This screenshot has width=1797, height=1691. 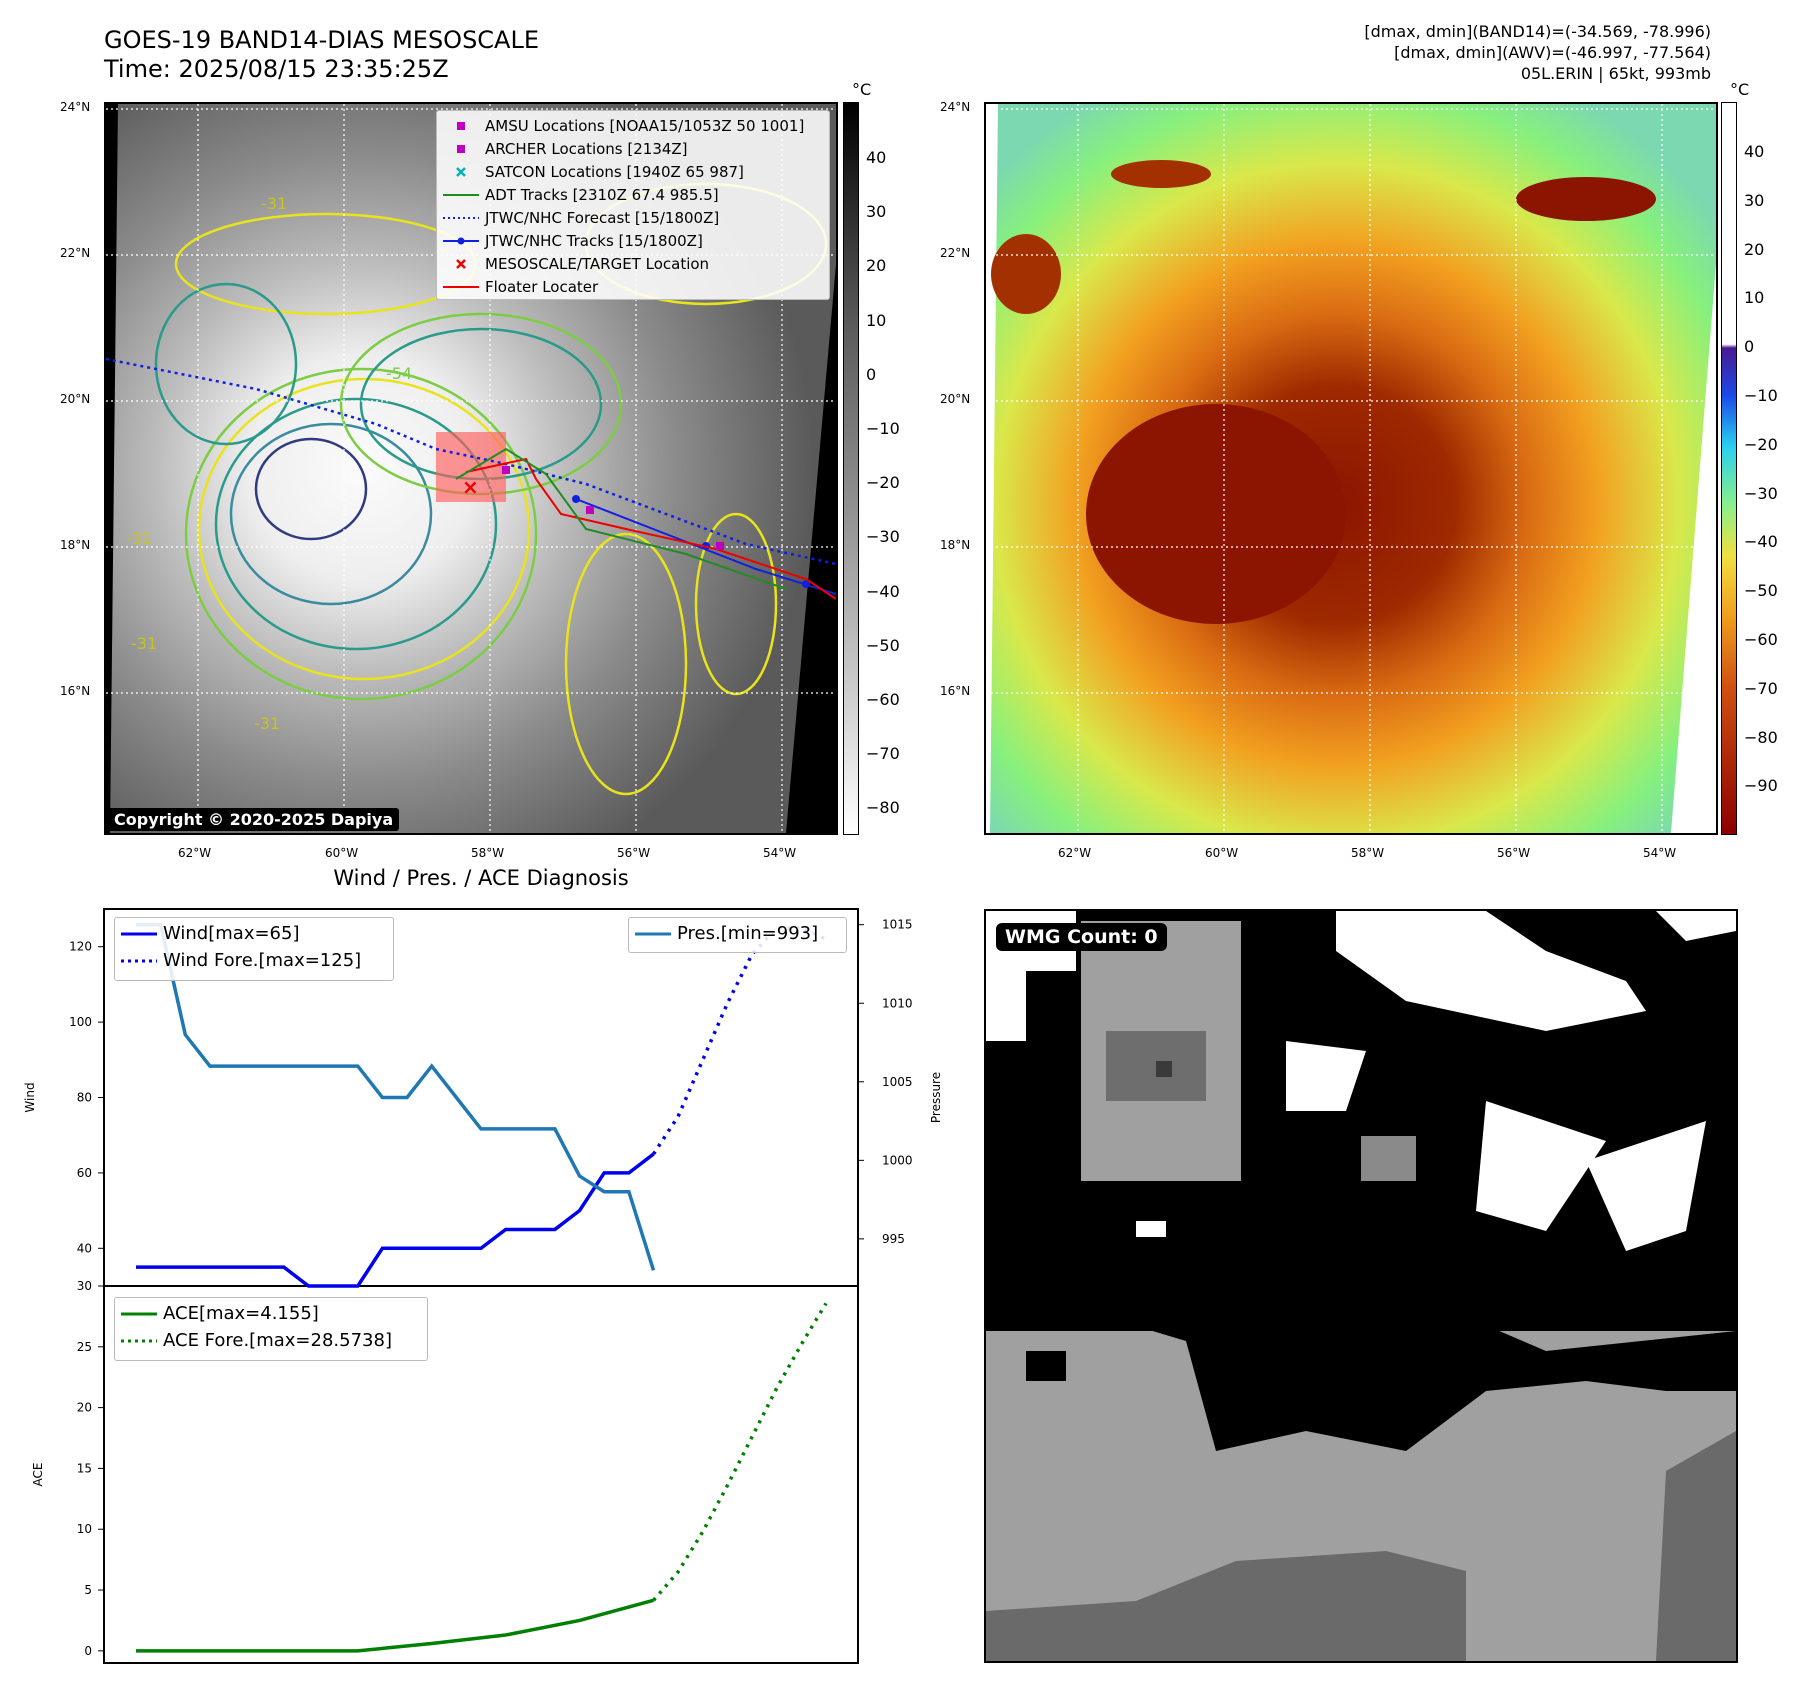 I want to click on pressure-ytick-label: 1005, so click(x=897, y=1082).